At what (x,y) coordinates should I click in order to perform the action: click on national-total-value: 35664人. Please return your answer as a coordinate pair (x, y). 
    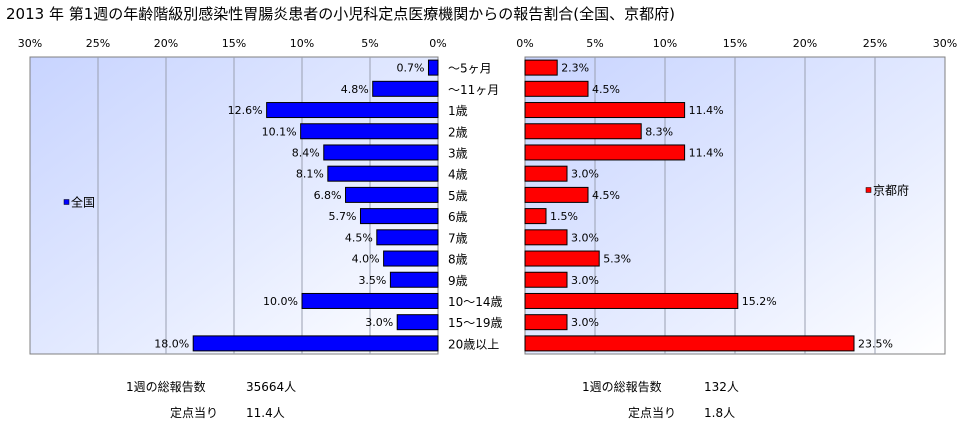
    Looking at the image, I should click on (271, 387).